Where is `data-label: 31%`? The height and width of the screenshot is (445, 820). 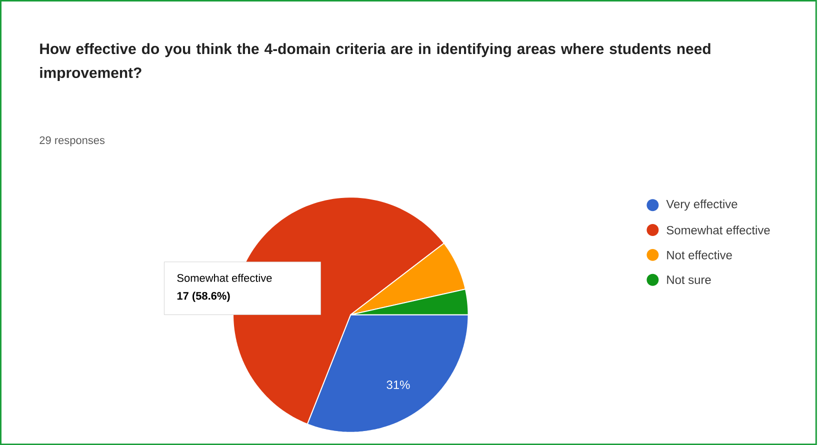 data-label: 31% is located at coordinates (398, 384).